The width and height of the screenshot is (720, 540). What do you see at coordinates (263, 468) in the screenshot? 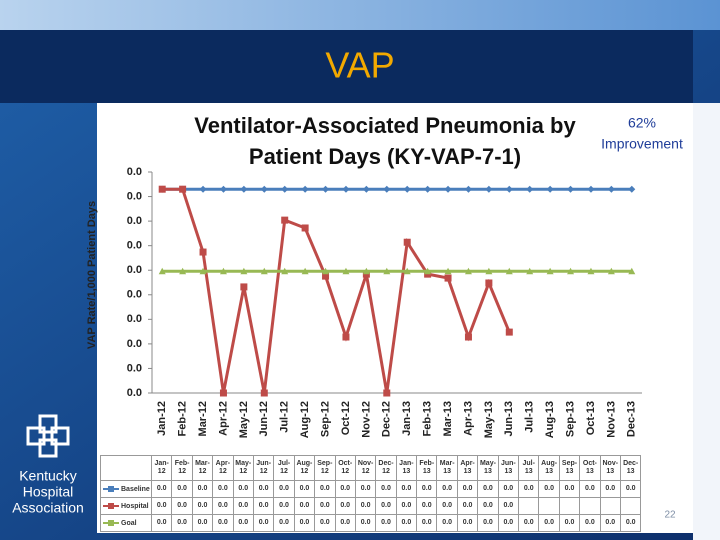
I see `table-header: Jun-12` at bounding box center [263, 468].